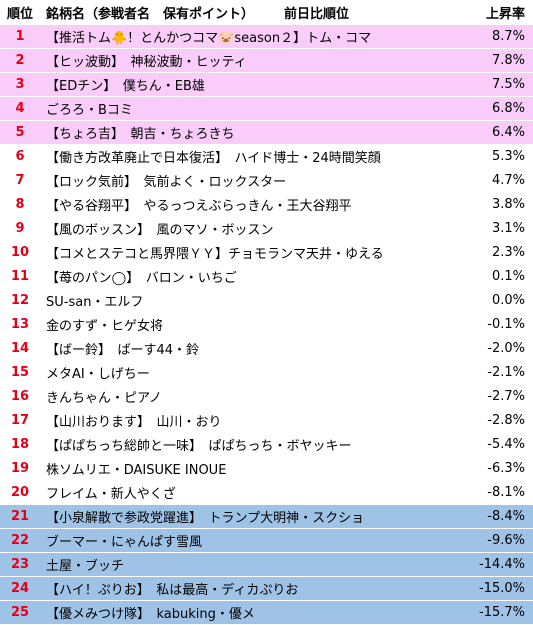  I want to click on name-cell: ごろろ・Bコミ, so click(245, 108).